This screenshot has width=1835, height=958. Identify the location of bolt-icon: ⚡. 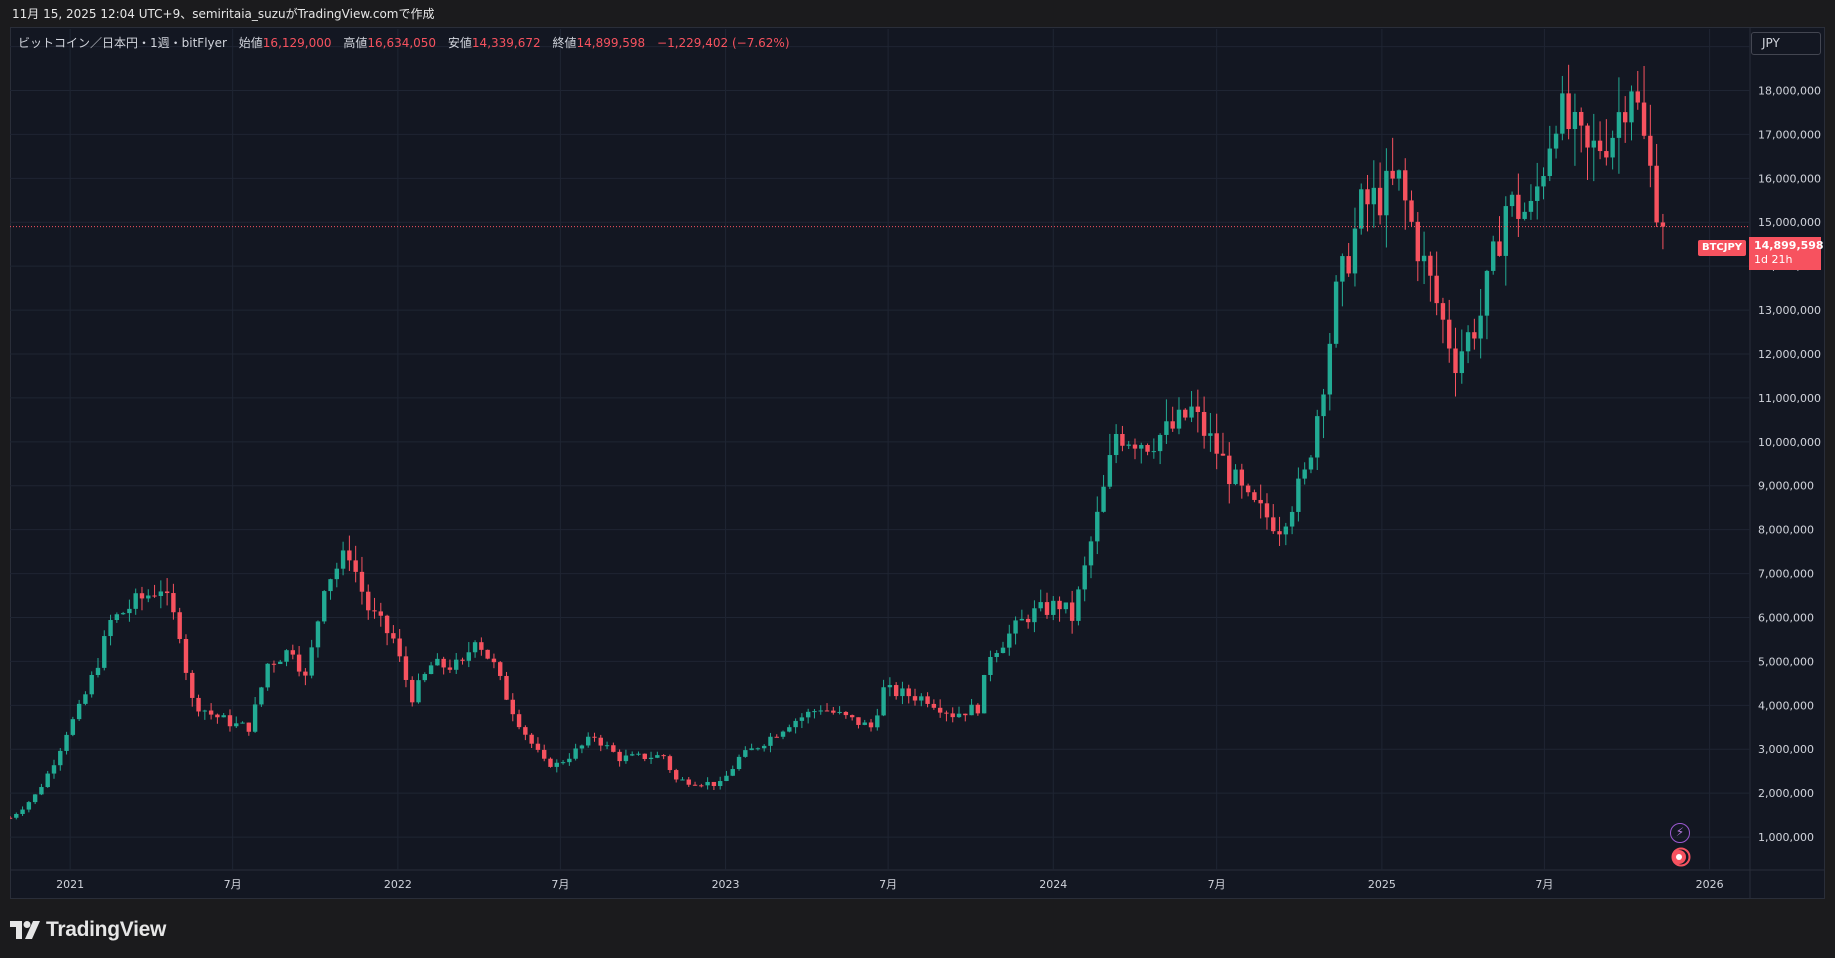
(1680, 833).